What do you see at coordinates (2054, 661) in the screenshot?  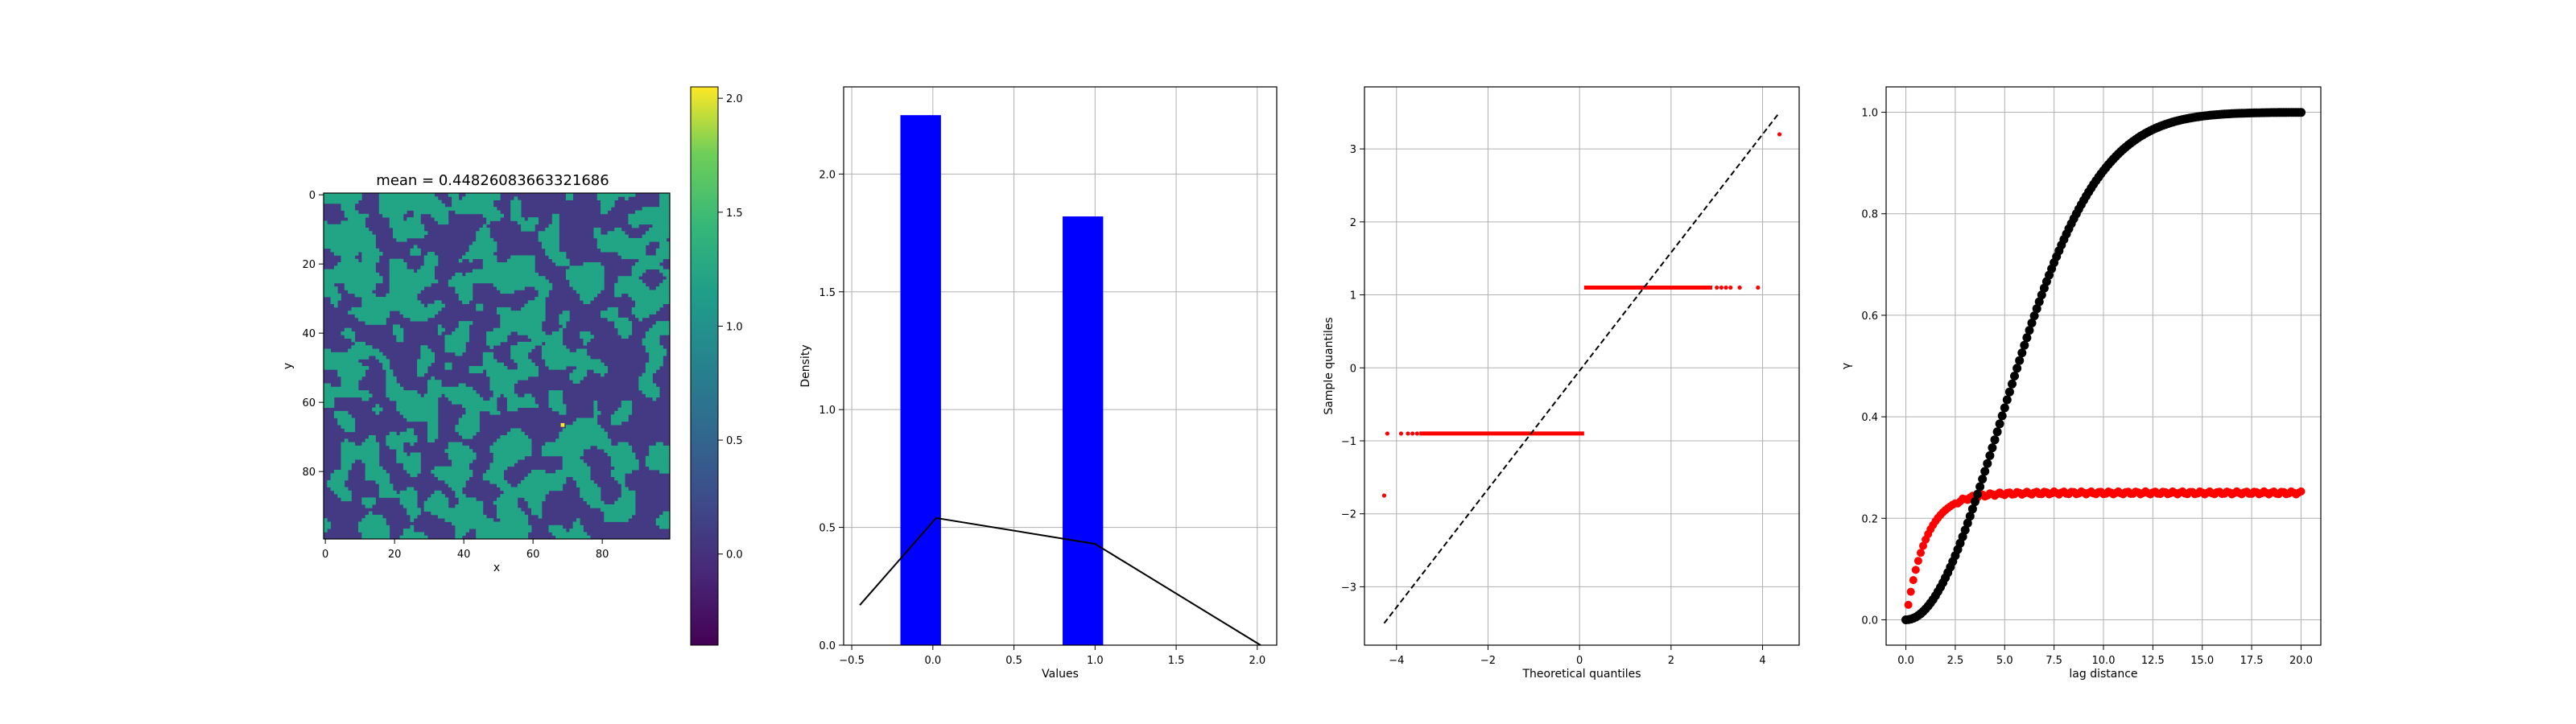 I see `variogram-x-tick-label: 7.5` at bounding box center [2054, 661].